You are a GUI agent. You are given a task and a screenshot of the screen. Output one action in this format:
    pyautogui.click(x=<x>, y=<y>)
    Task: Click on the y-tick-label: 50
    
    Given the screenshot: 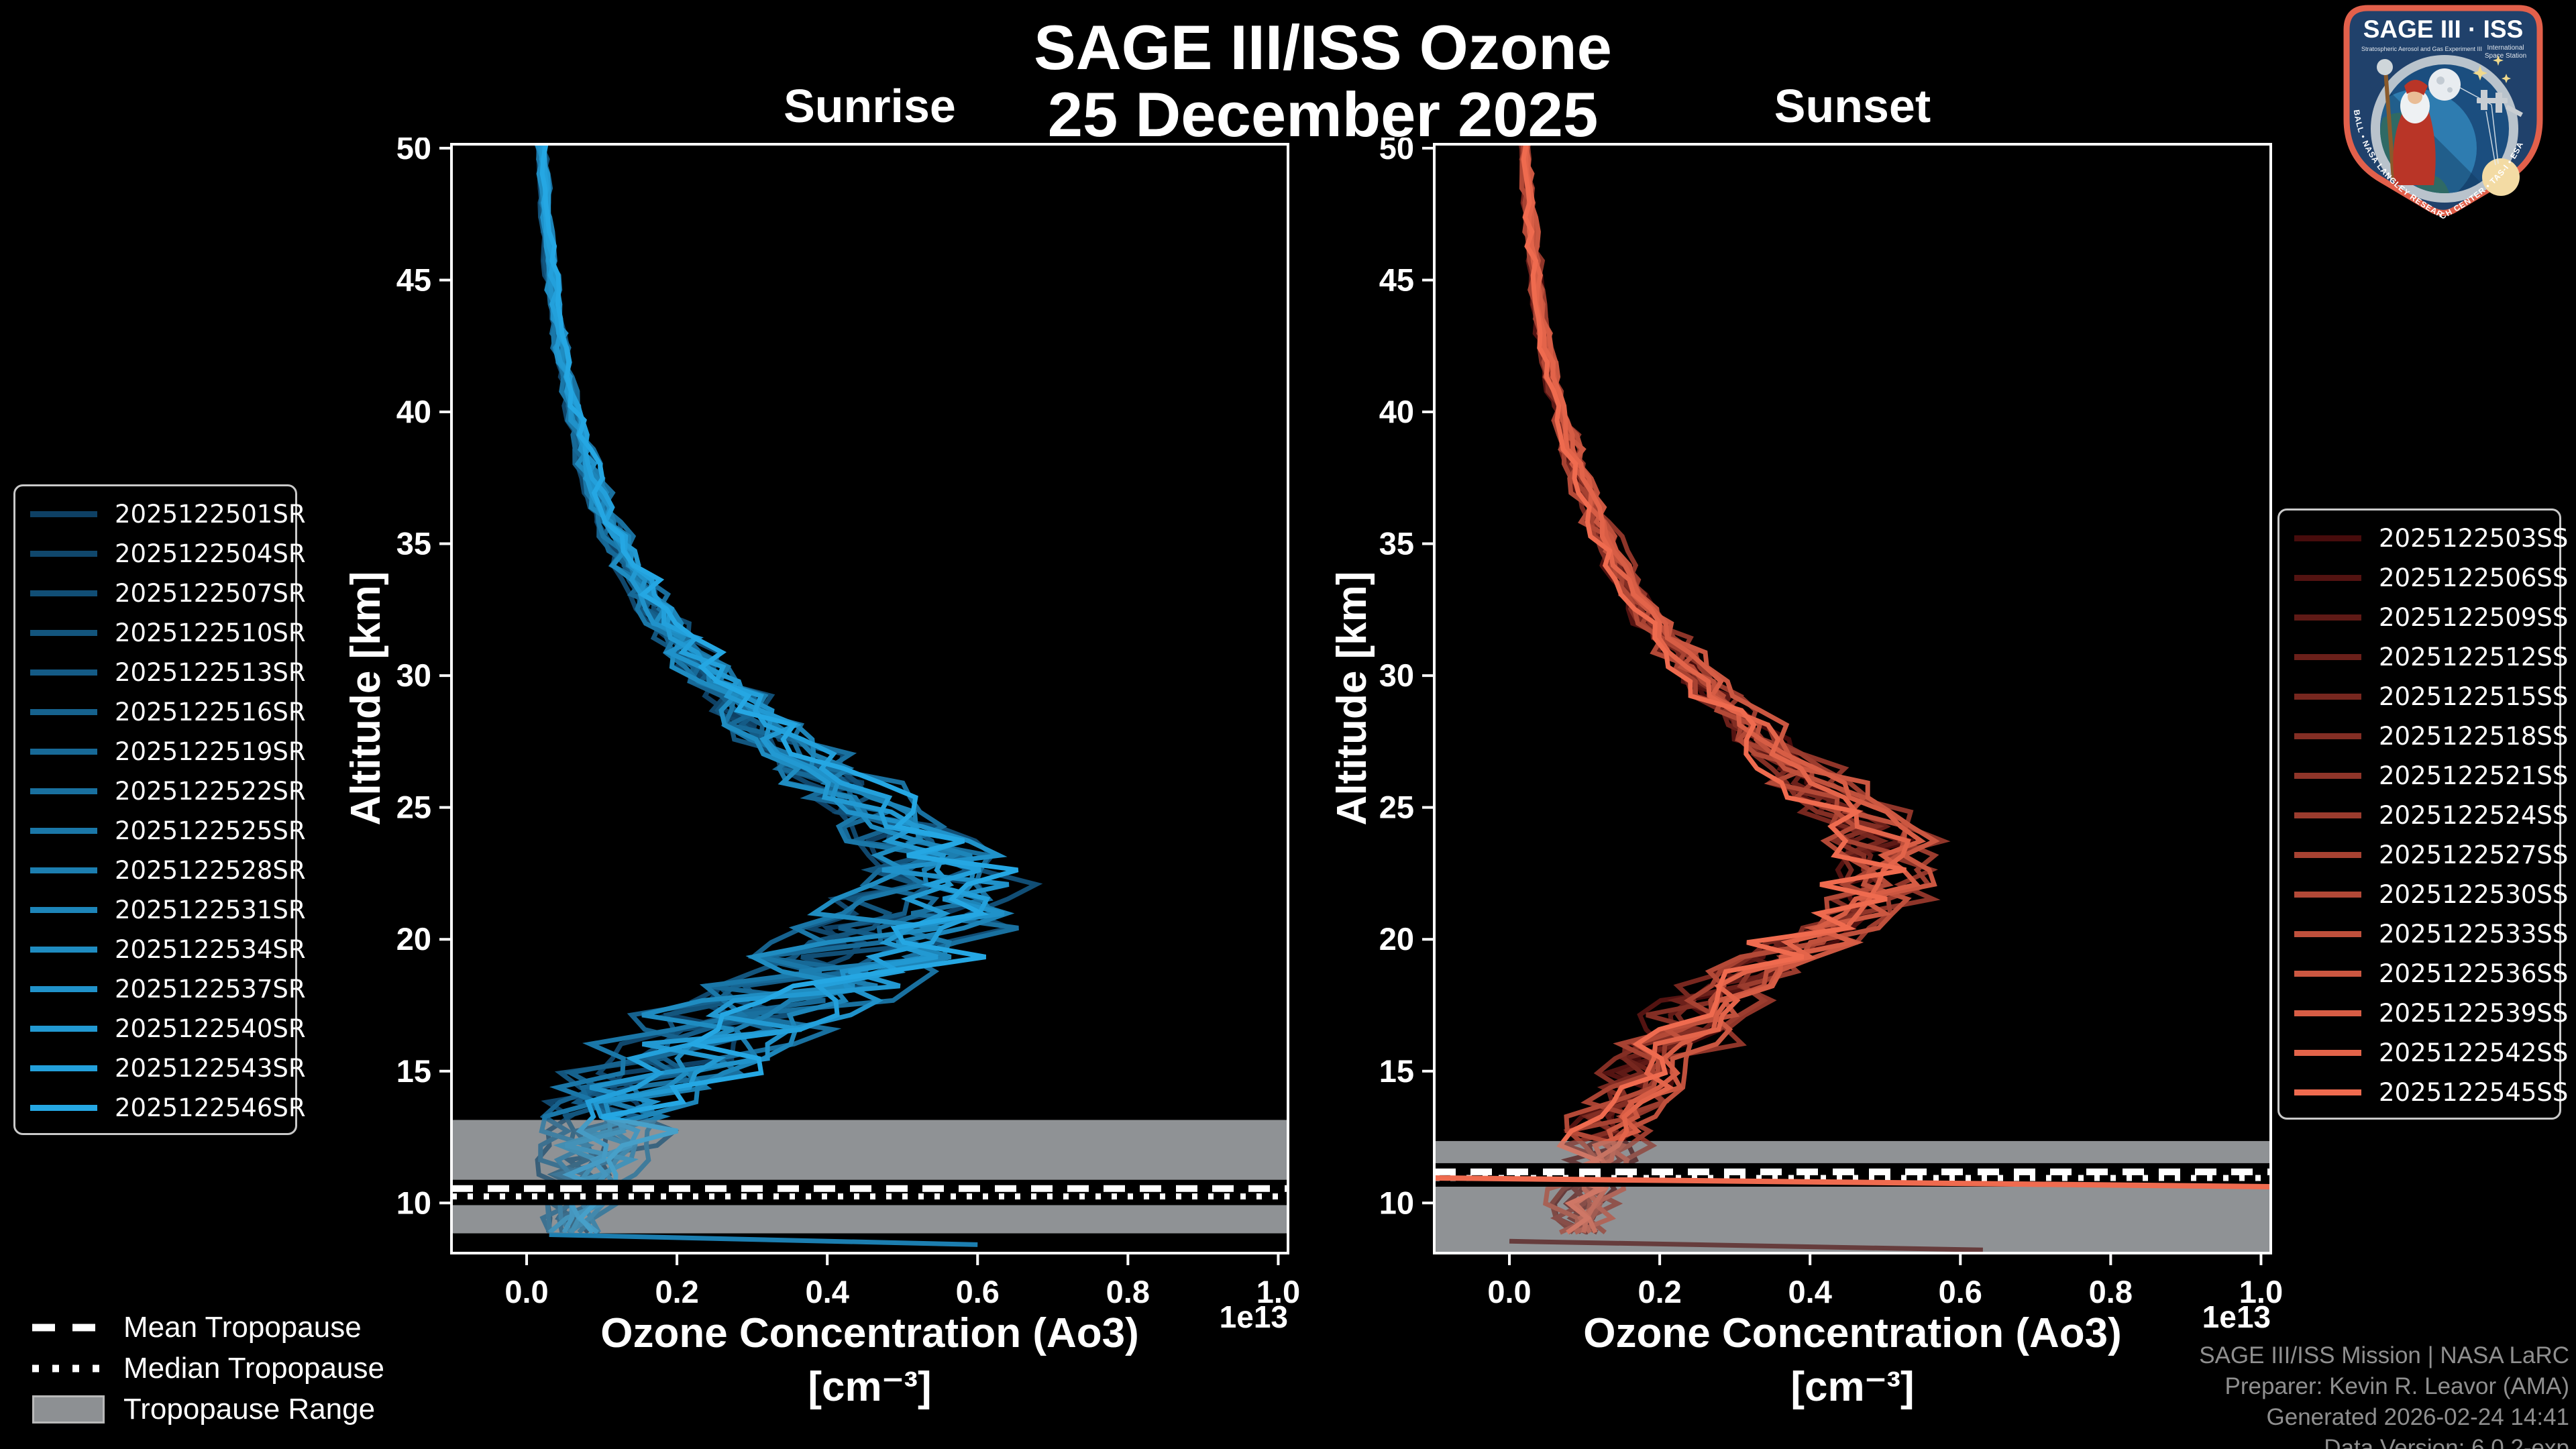 What is the action you would take?
    pyautogui.click(x=1396, y=152)
    